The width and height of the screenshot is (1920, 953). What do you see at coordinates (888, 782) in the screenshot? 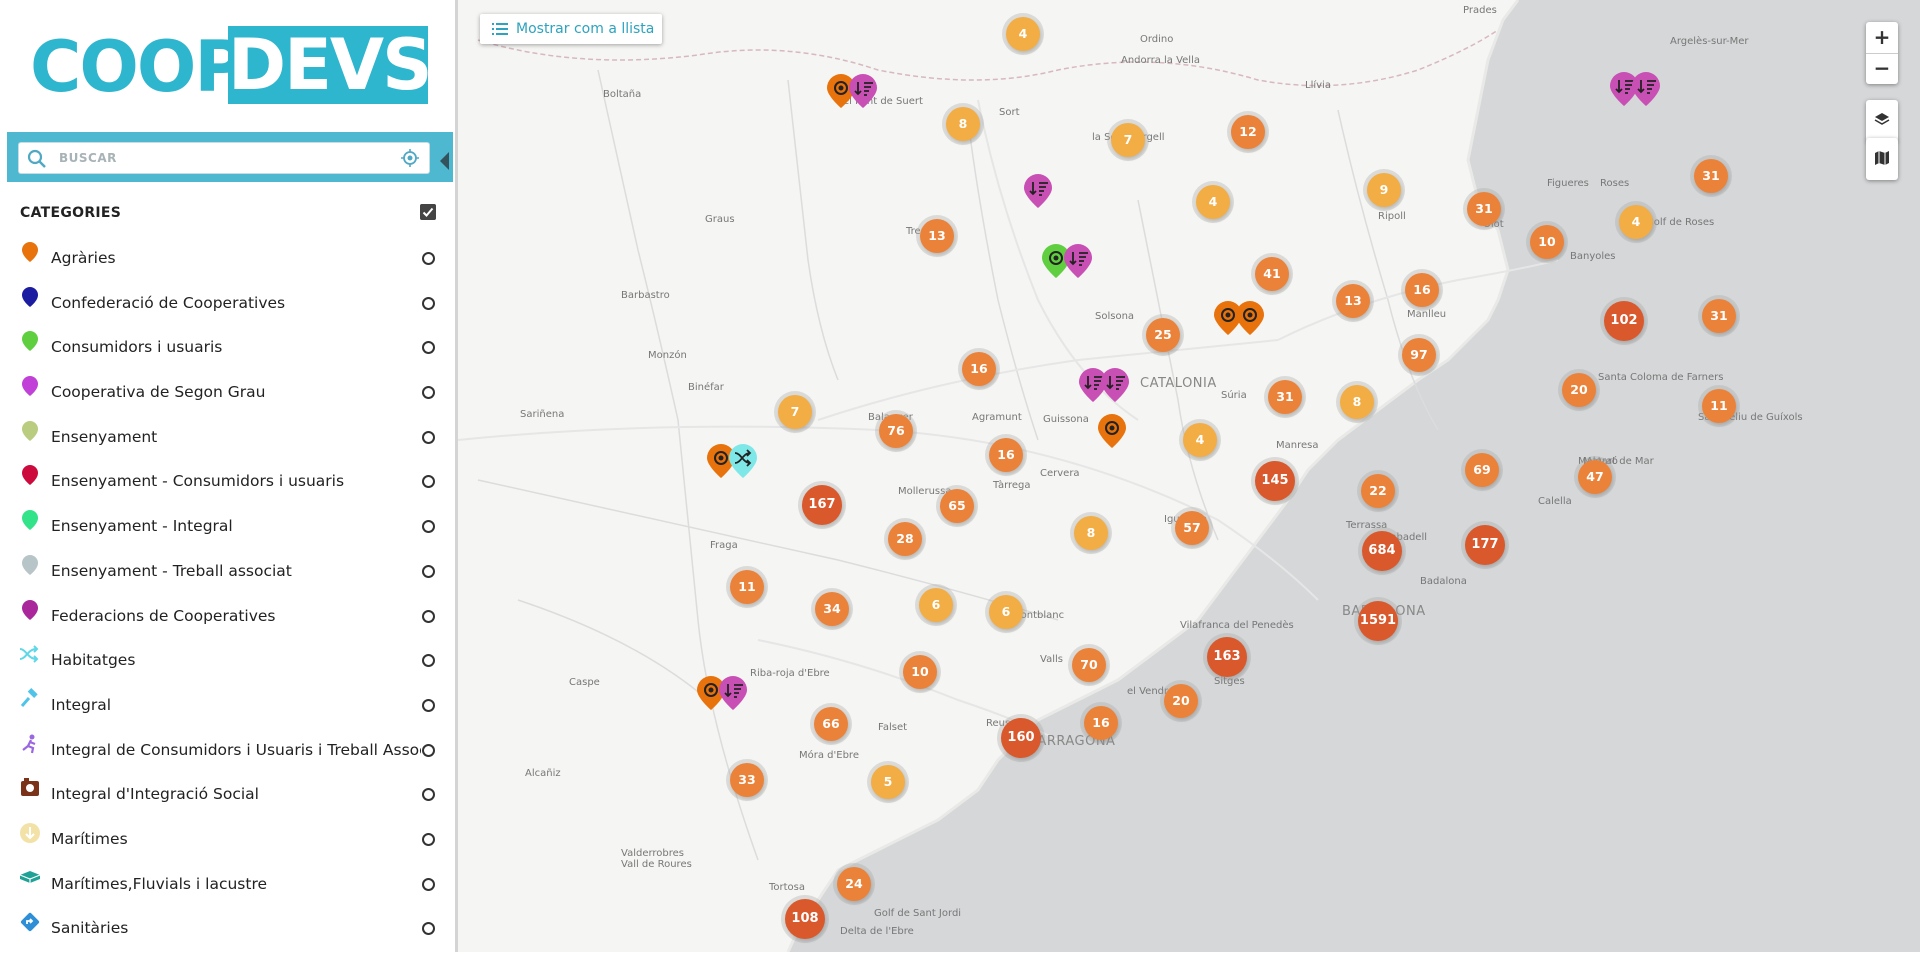
I see `cluster-marker: 5` at bounding box center [888, 782].